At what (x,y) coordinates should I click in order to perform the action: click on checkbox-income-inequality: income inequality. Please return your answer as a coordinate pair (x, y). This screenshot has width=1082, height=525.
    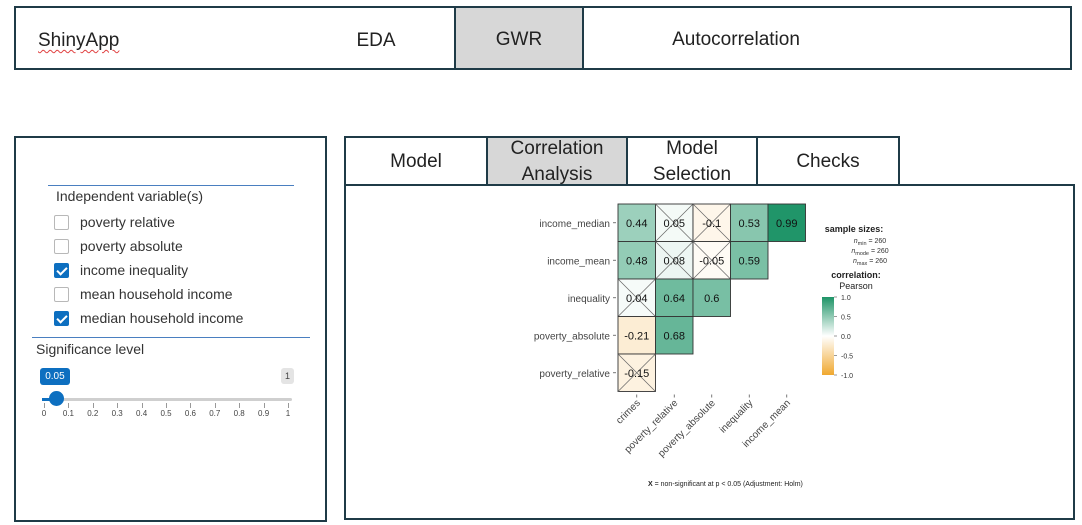
    Looking at the image, I should click on (121, 270).